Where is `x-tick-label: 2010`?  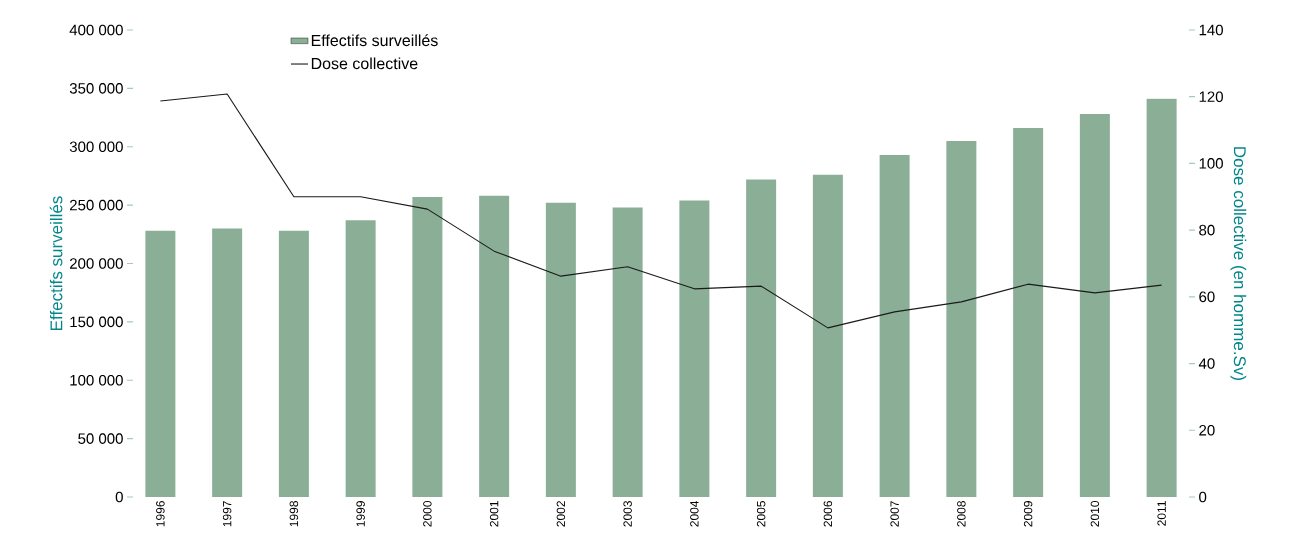 x-tick-label: 2010 is located at coordinates (1095, 513).